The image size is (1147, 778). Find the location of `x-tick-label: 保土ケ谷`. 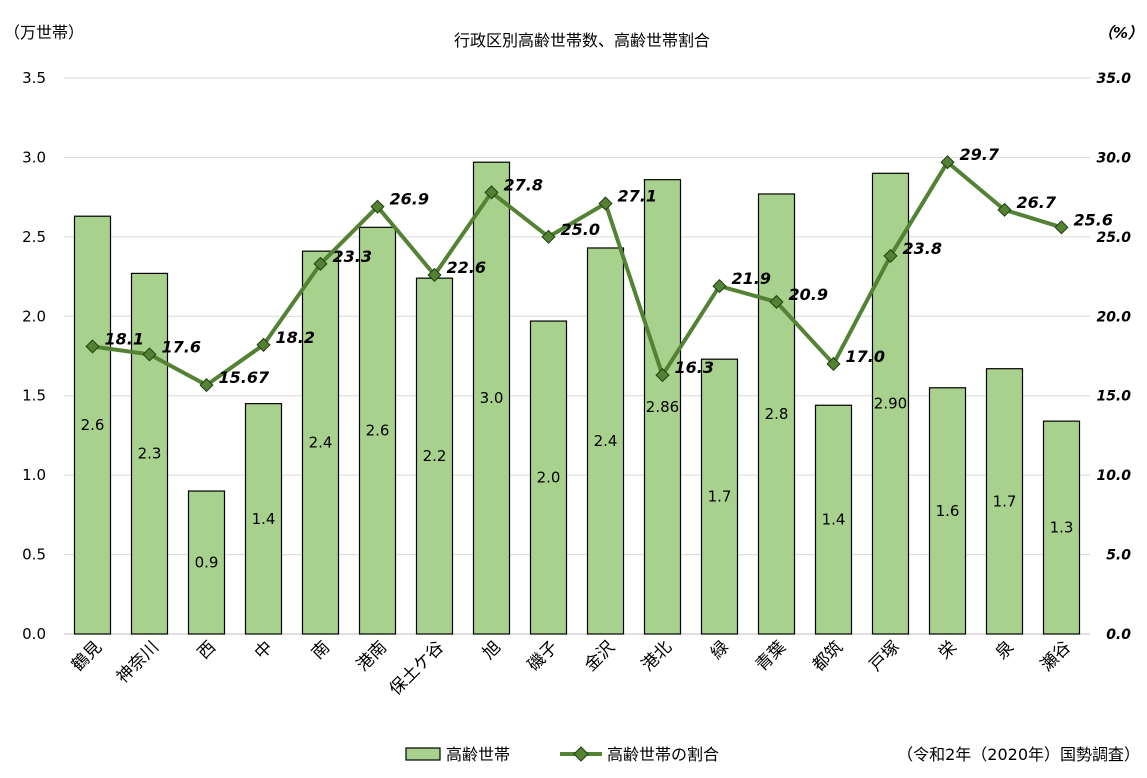

x-tick-label: 保土ケ谷 is located at coordinates (417, 668).